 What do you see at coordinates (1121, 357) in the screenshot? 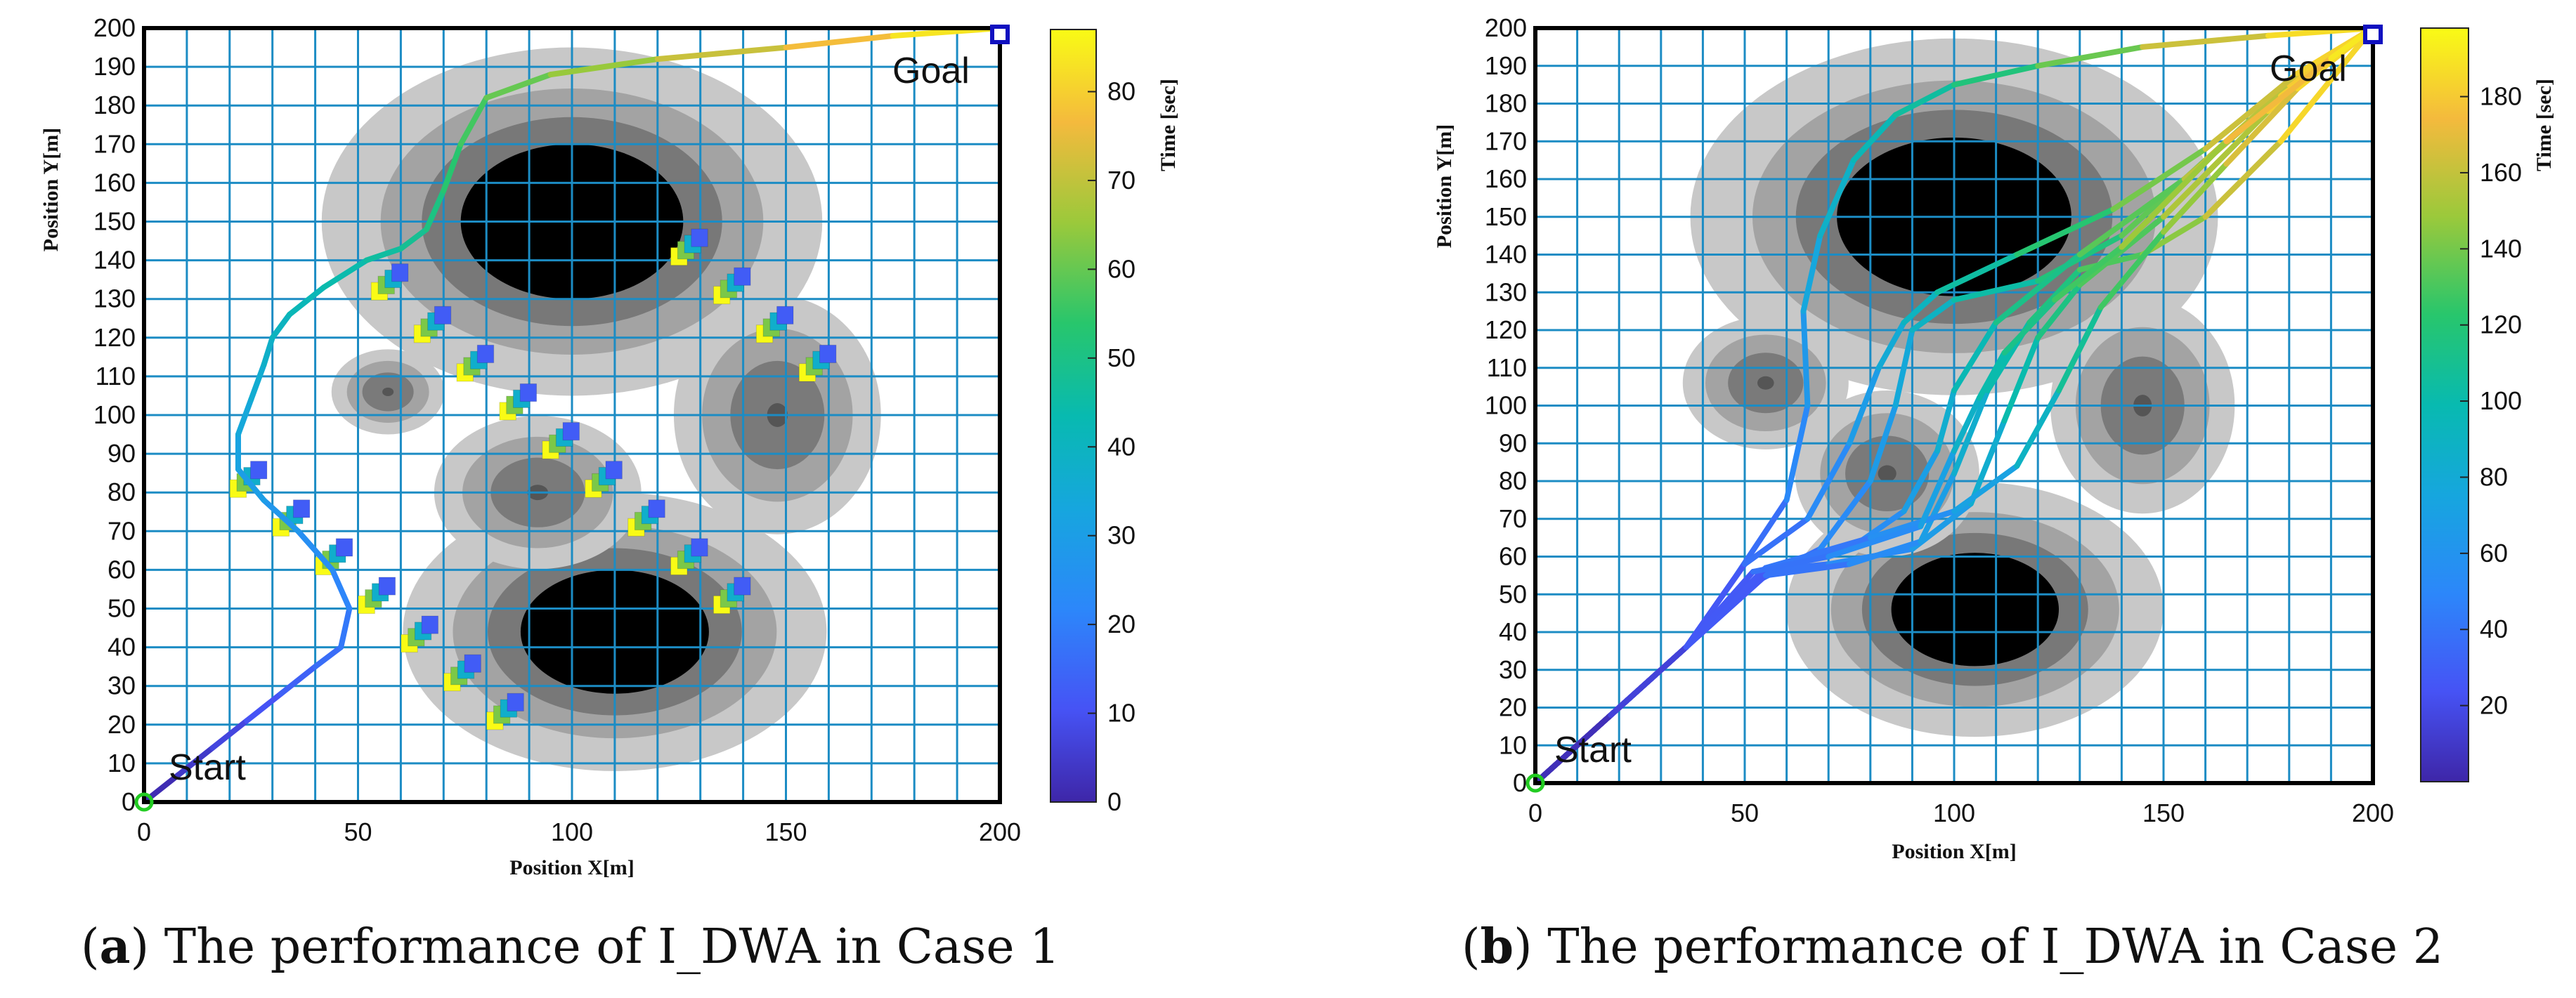
I see `colorbar-tick-label-50: 50` at bounding box center [1121, 357].